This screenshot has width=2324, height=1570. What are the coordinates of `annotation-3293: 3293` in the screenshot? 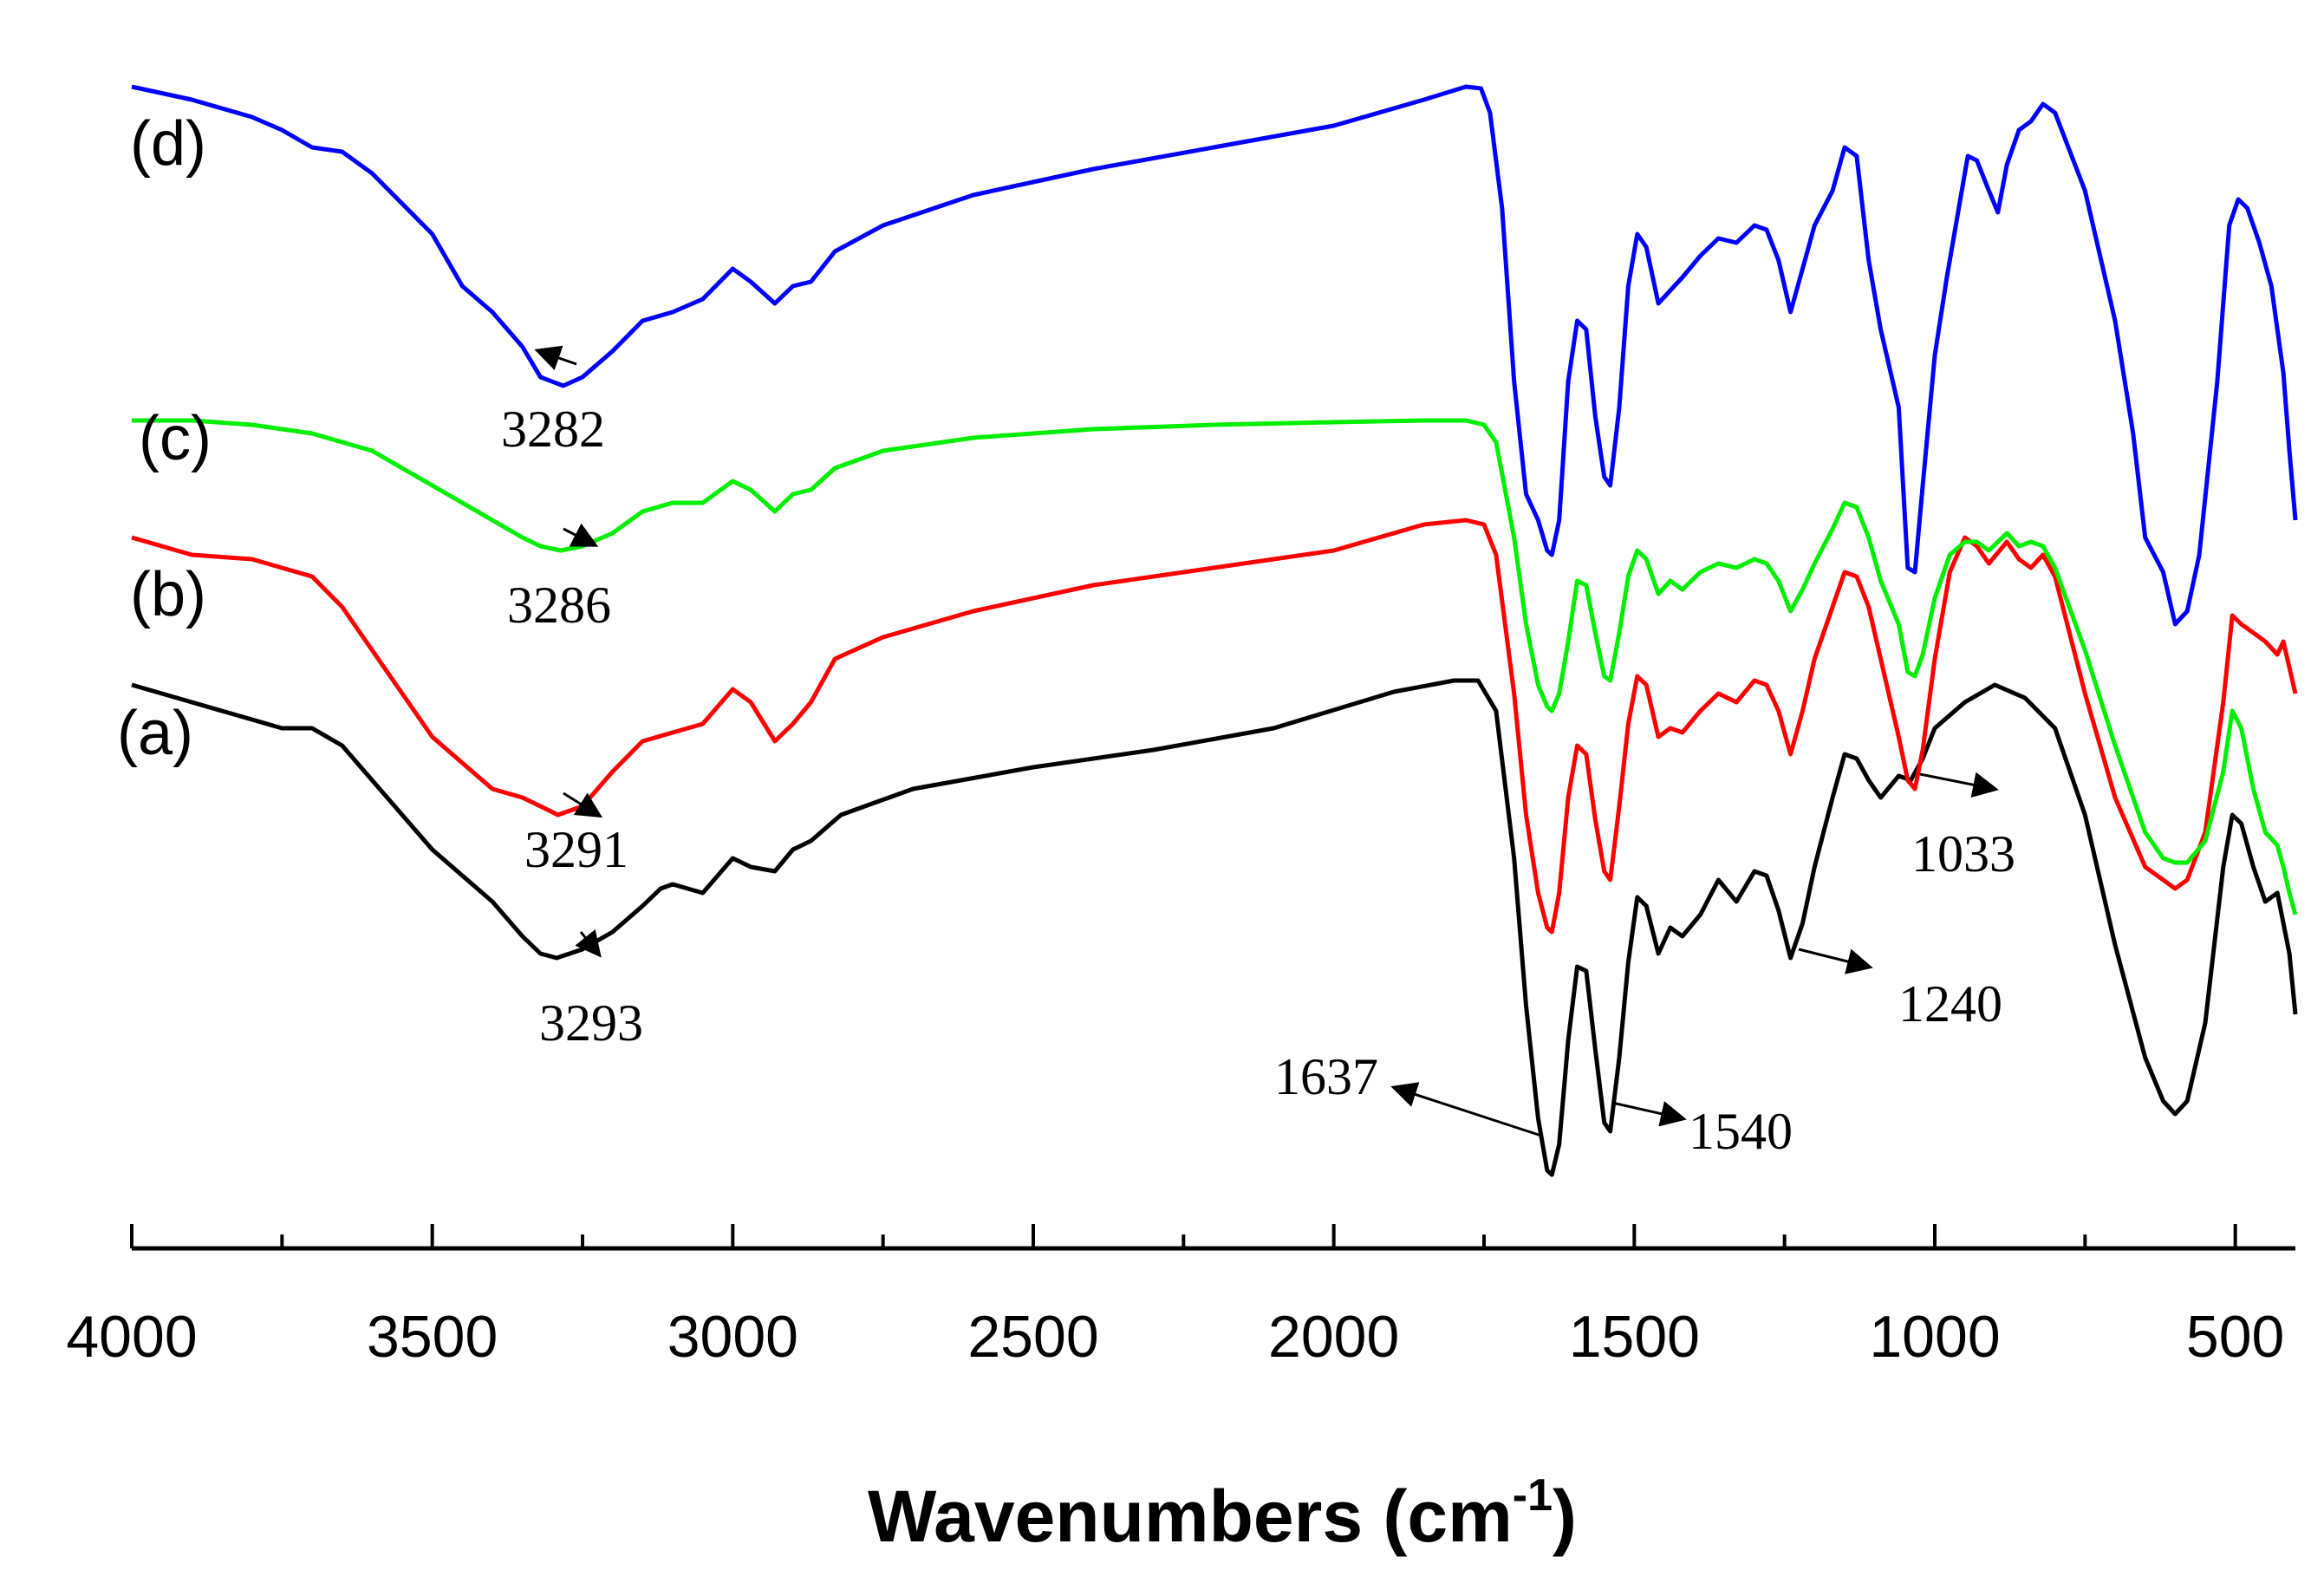 It's located at (591, 1023).